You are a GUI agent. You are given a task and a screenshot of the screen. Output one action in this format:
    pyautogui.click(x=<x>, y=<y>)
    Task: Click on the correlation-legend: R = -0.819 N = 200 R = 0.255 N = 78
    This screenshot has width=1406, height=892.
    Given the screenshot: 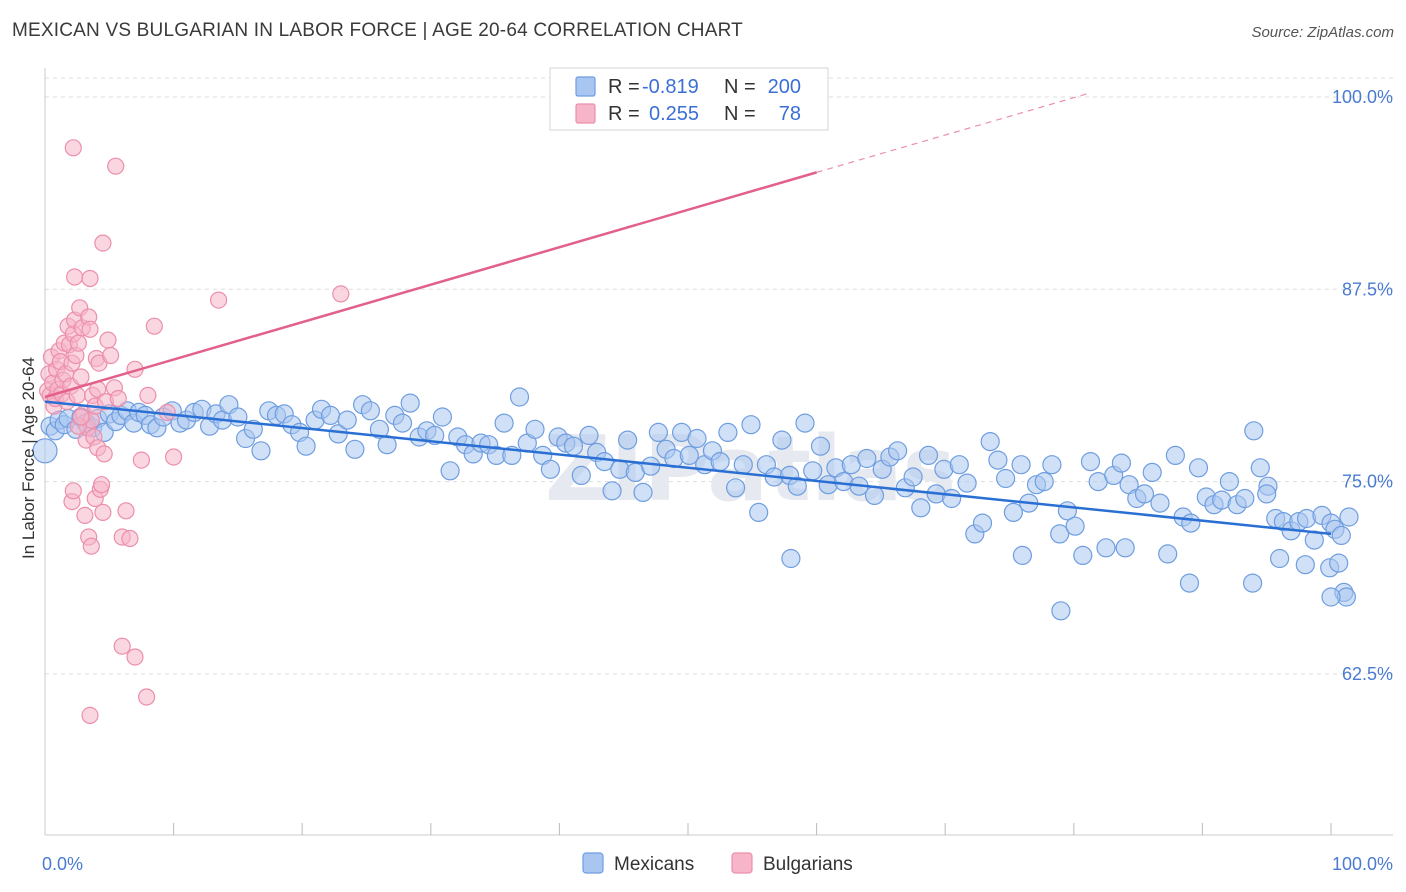 What is the action you would take?
    pyautogui.click(x=689, y=99)
    